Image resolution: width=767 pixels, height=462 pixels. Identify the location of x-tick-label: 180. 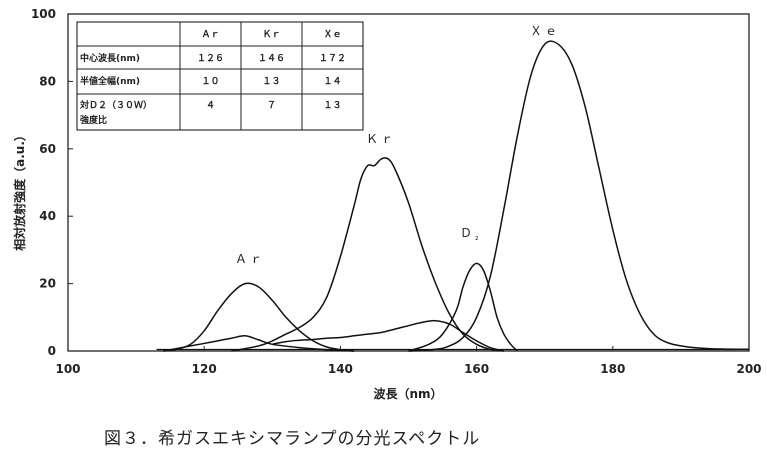
(612, 369).